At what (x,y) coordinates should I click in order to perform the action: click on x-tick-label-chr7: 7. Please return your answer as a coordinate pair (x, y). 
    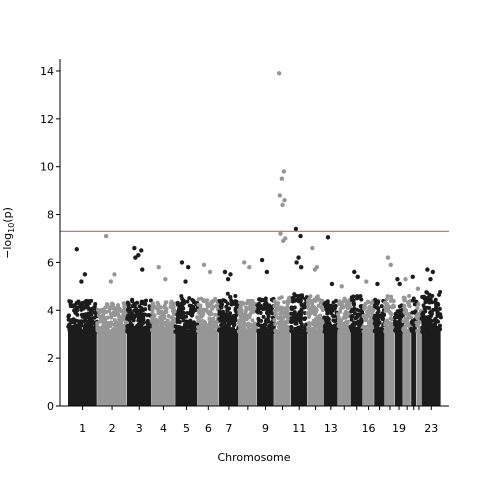
    Looking at the image, I should click on (228, 428).